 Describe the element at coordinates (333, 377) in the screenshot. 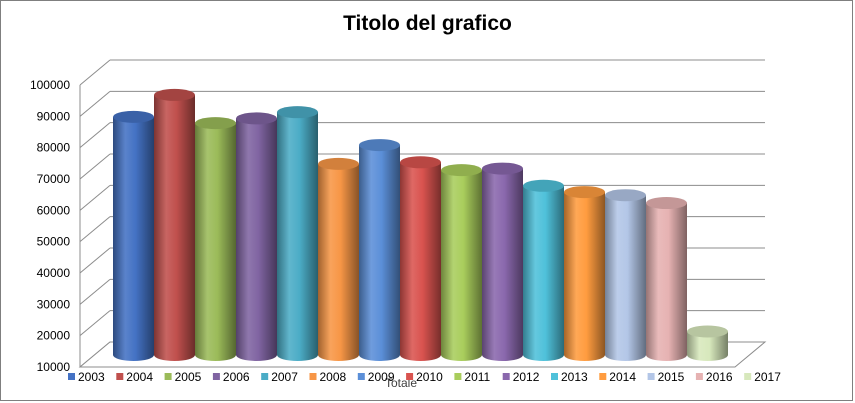

I see `legend-label: 2008` at that location.